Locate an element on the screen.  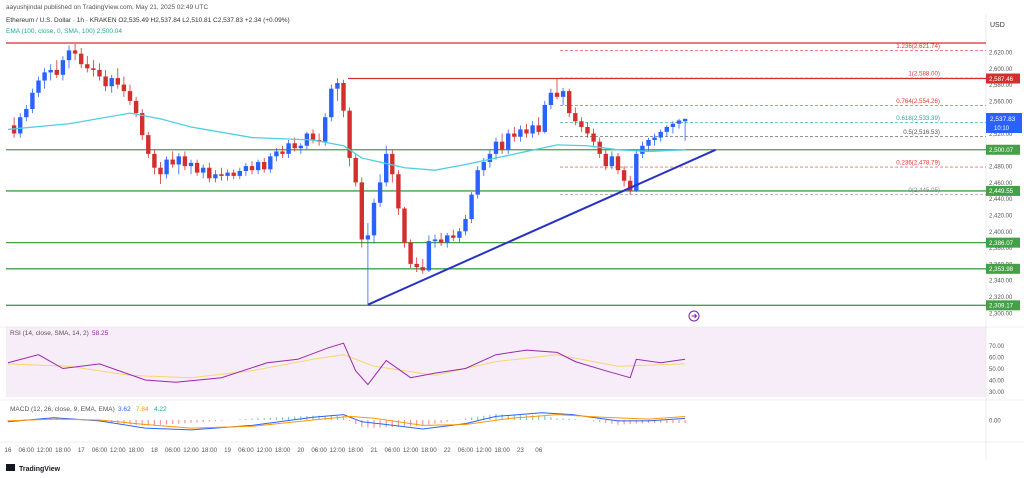
time-label-27: 18:00 is located at coordinates (502, 450).